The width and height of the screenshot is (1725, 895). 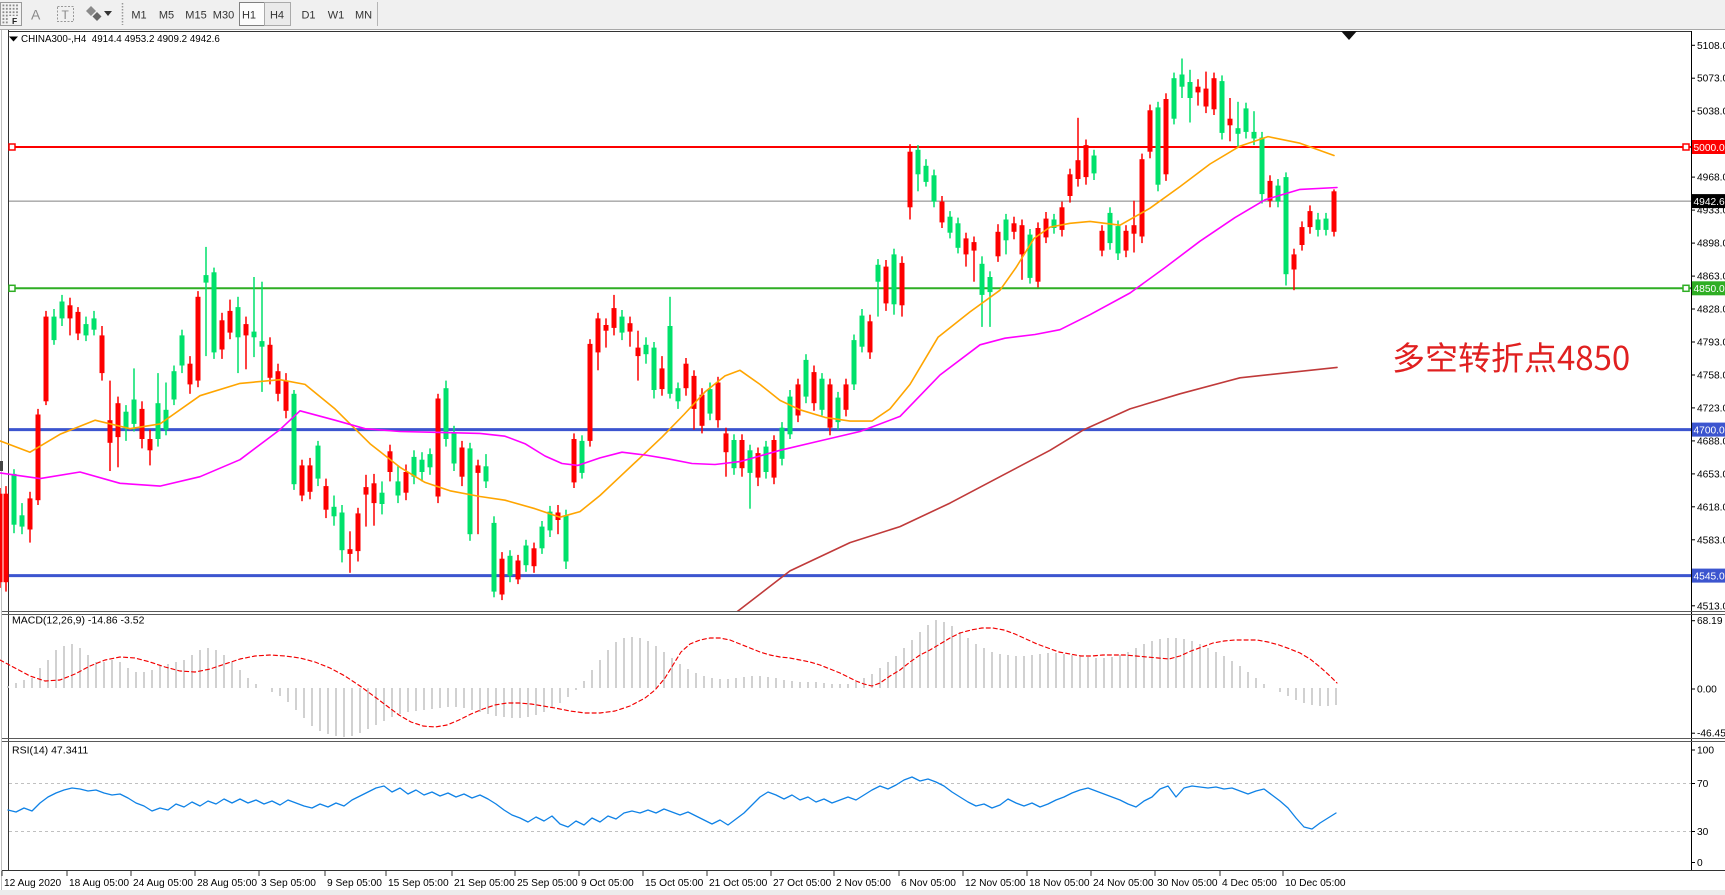 I want to click on svg-text: 4863.0, so click(x=1711, y=277).